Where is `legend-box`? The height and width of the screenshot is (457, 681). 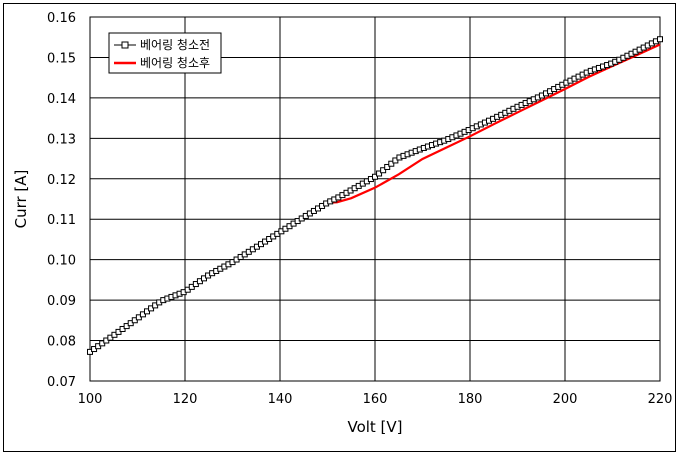
legend-box is located at coordinates (165, 53).